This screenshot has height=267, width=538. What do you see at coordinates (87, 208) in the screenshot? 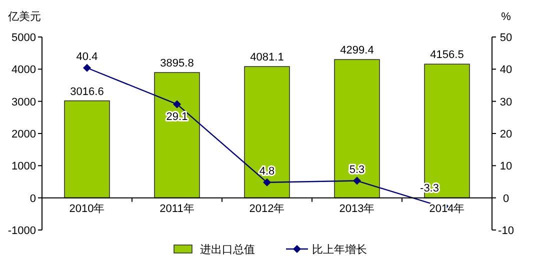
I see `x-tick-label: 2010年` at bounding box center [87, 208].